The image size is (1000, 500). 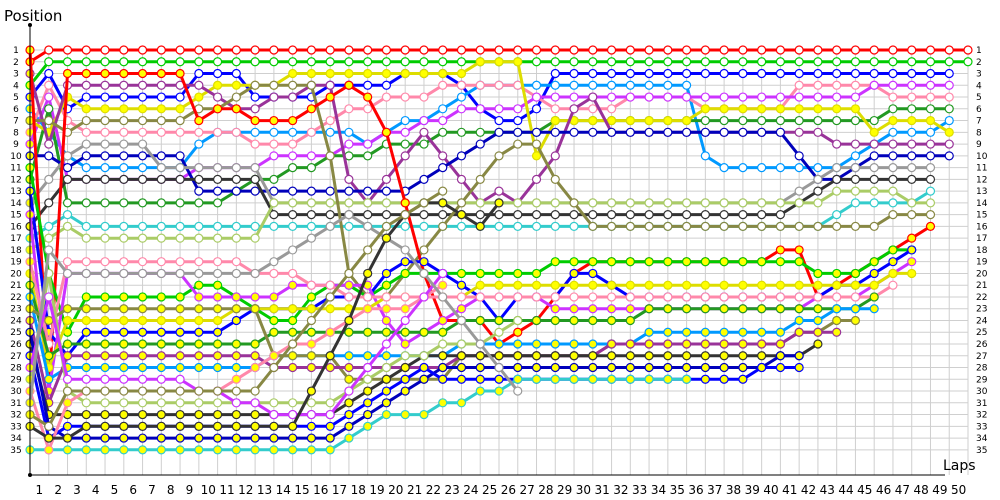 I want to click on y-tick-label: 13, so click(x=15, y=192).